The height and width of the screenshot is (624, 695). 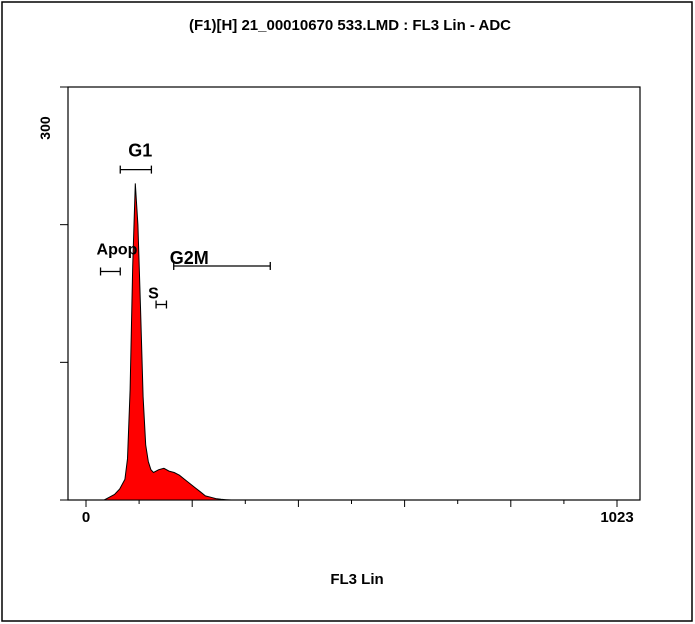 I want to click on gate-g1: G1, so click(x=135, y=157).